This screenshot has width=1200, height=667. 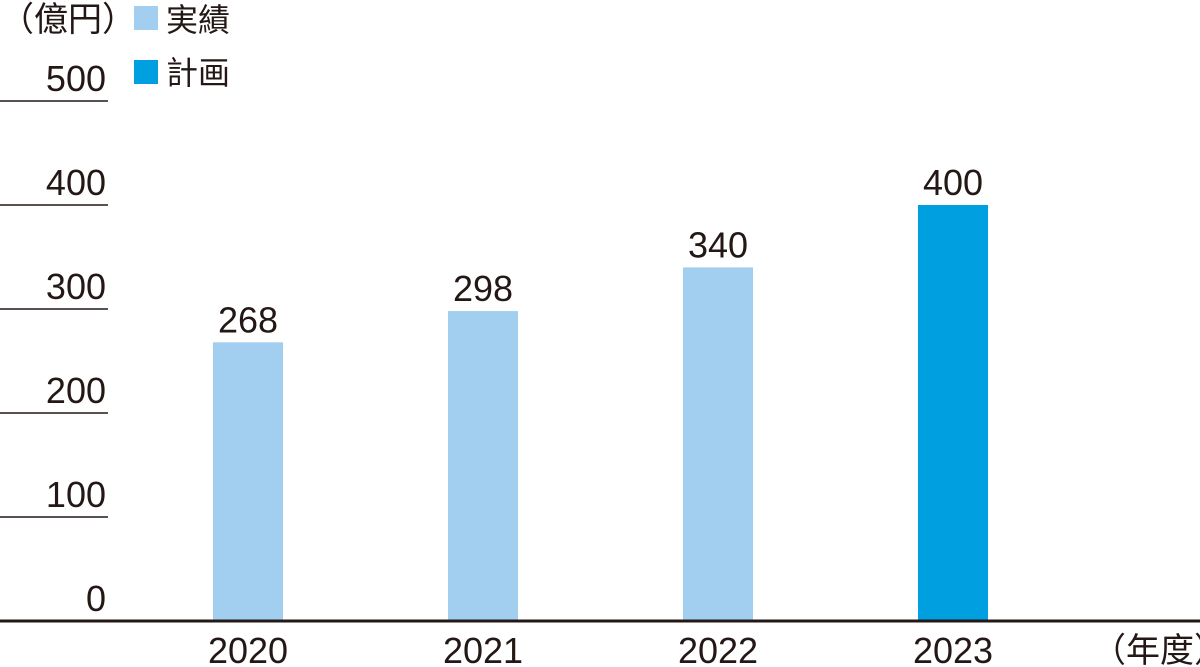 What do you see at coordinates (96, 598) in the screenshot?
I see `y-tick-label-0: 0` at bounding box center [96, 598].